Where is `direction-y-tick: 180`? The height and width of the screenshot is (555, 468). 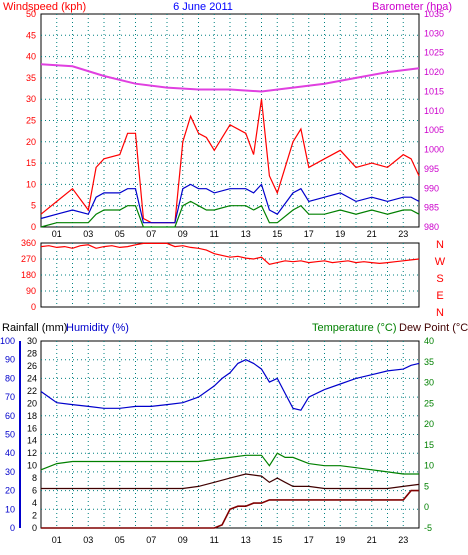
direction-y-tick: 180 is located at coordinates (28, 275).